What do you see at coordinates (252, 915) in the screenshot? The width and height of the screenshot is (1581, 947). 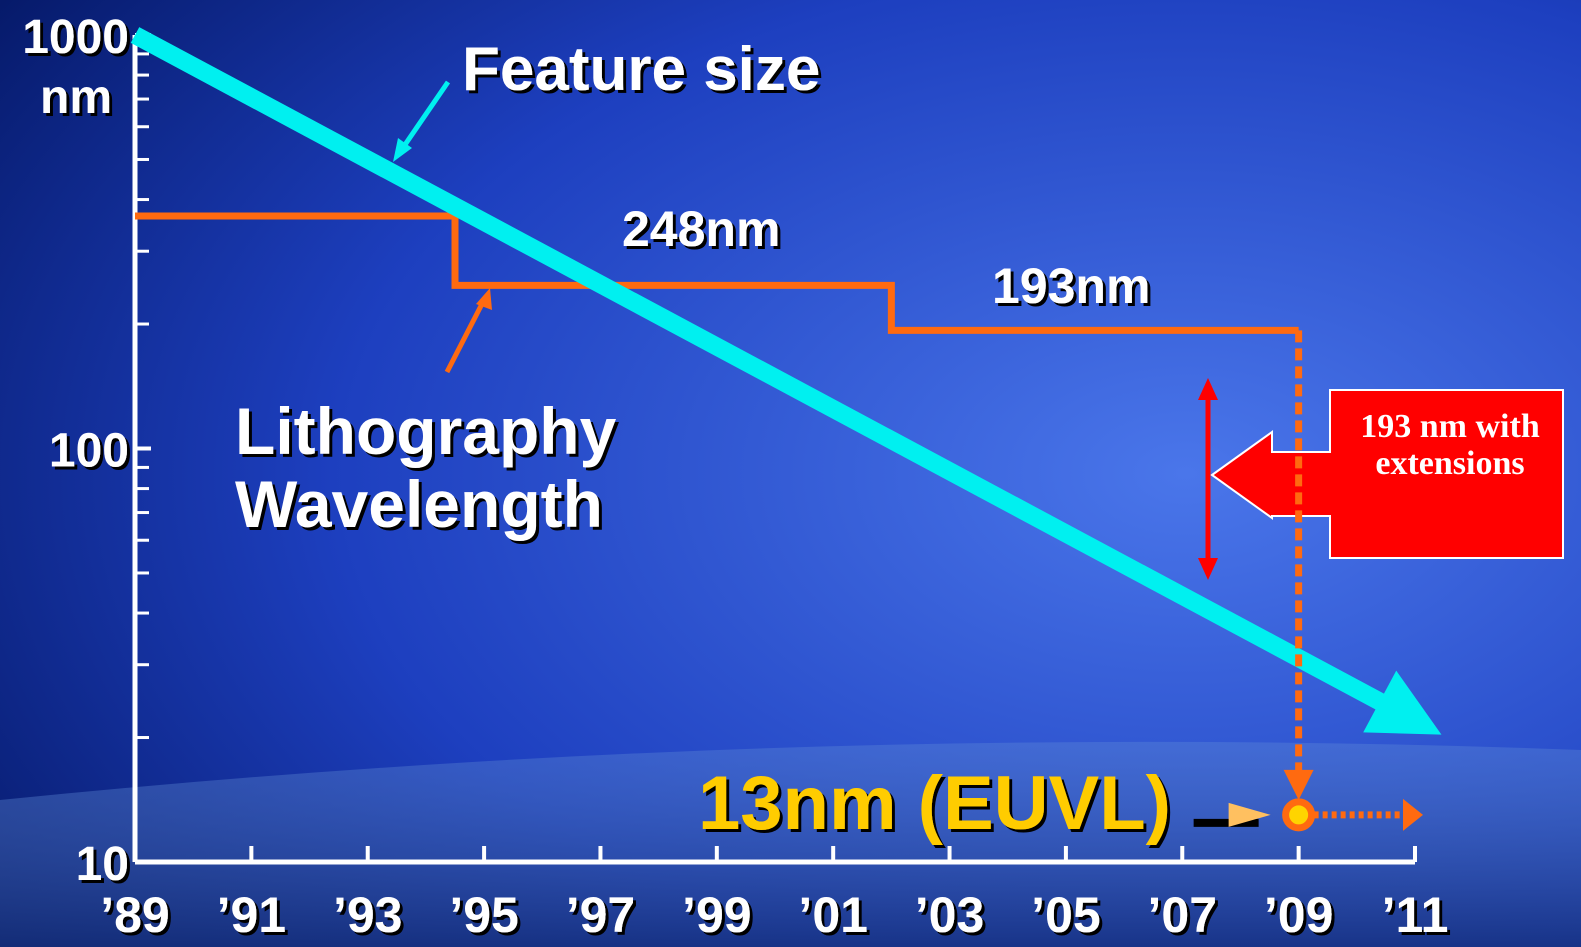 I see `x-tick-label: ’91` at bounding box center [252, 915].